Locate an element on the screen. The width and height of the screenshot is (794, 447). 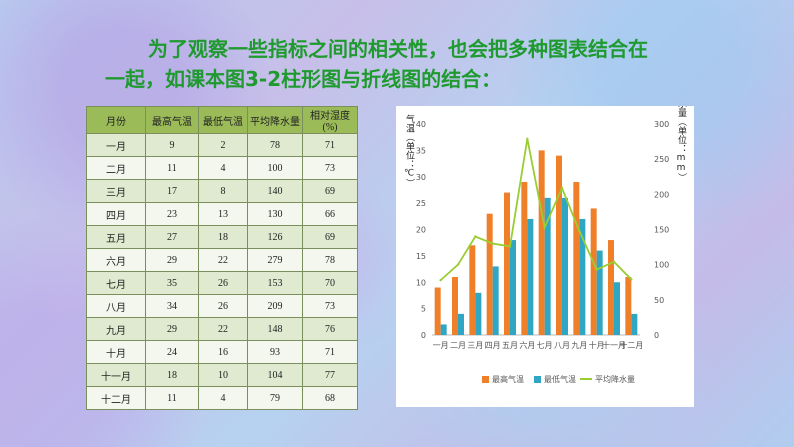
cell-max-temp: 27 is located at coordinates (172, 237).